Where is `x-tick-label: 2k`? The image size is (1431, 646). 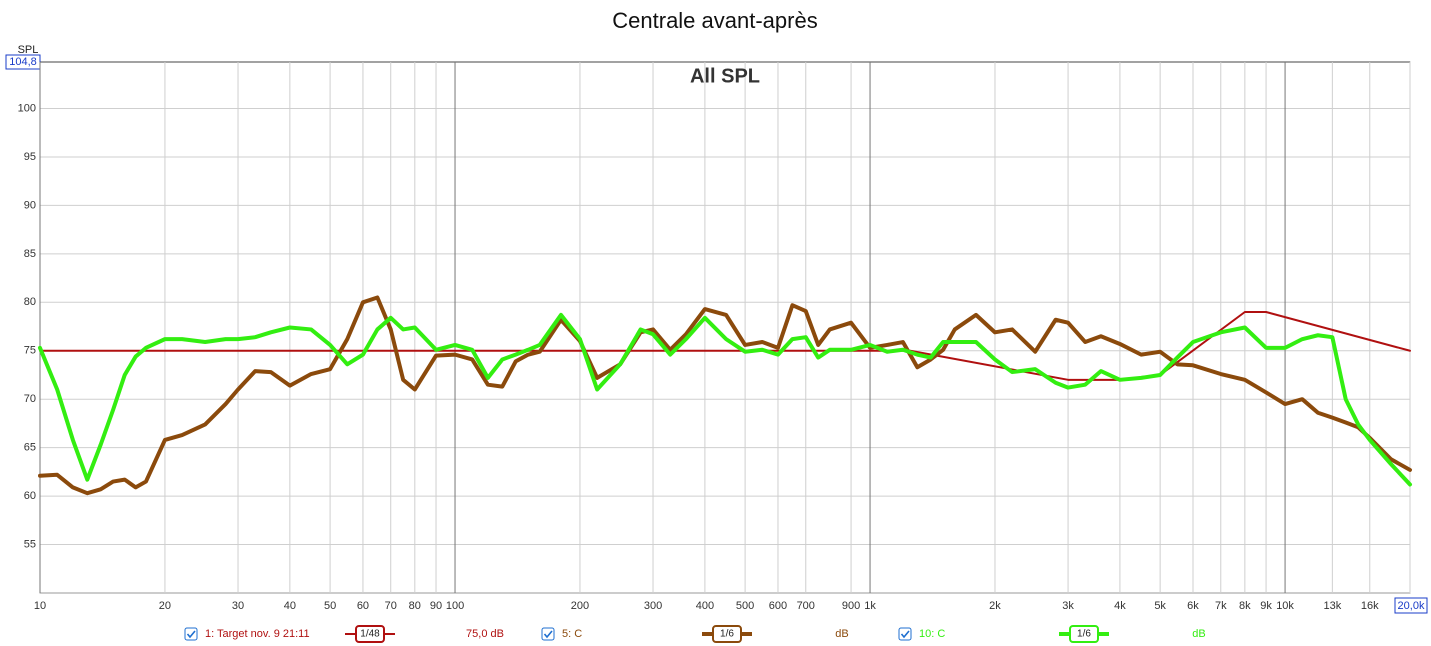 x-tick-label: 2k is located at coordinates (995, 606).